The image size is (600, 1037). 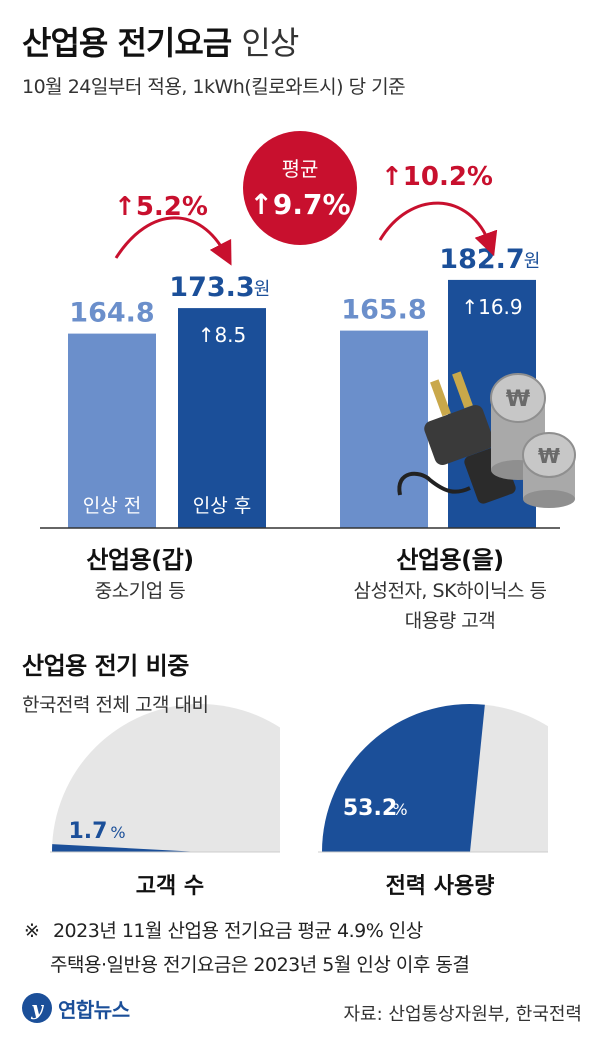 I want to click on gauge-pct-sign-1: %, so click(x=117, y=832).